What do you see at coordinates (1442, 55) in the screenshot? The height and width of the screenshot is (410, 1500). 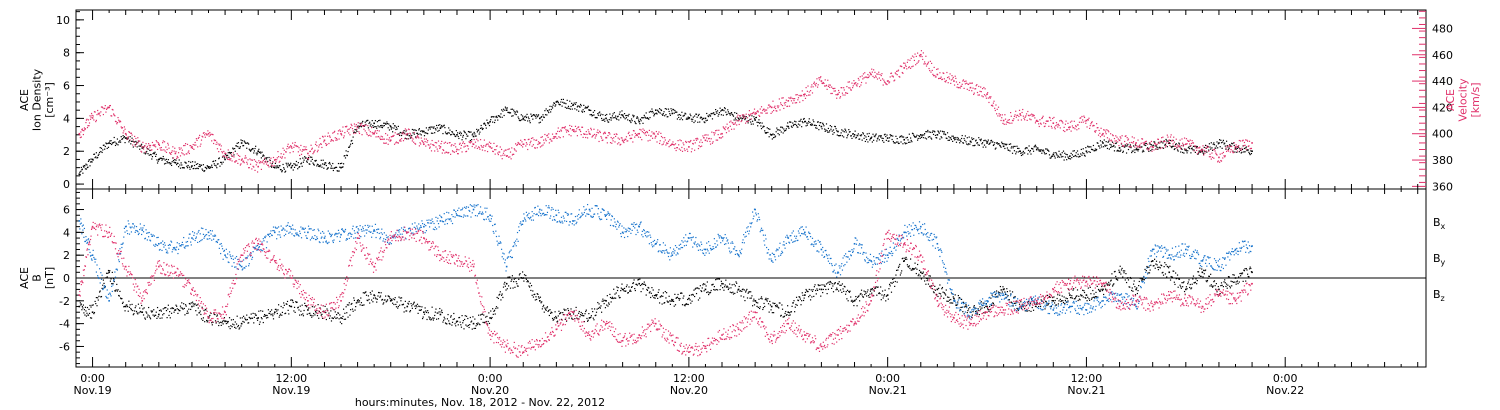 I see `y2-tick-label: 460` at bounding box center [1442, 55].